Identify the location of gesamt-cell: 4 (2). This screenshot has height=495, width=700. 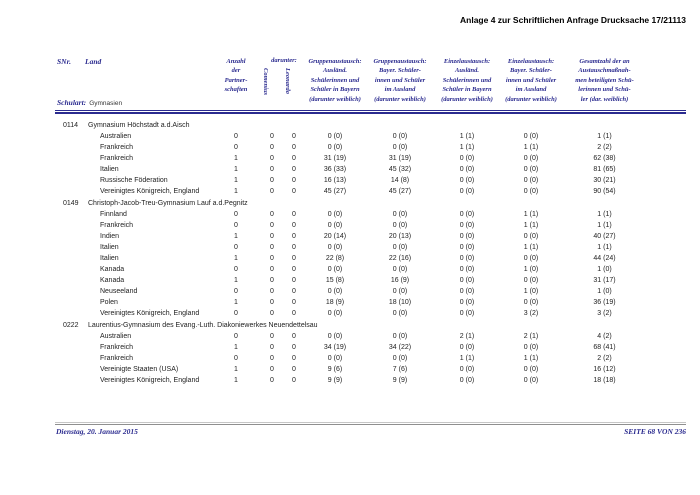
(604, 336).